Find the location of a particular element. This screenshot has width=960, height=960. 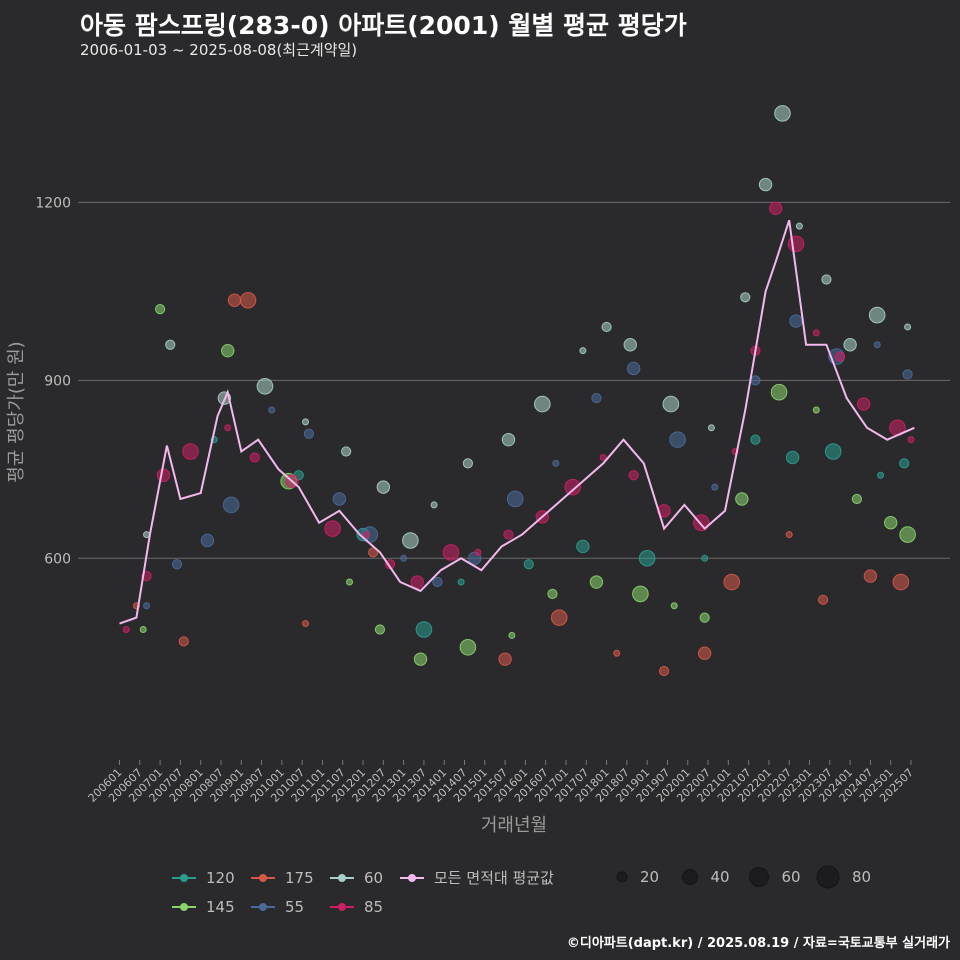

size-legend-label: 60 is located at coordinates (791, 877).